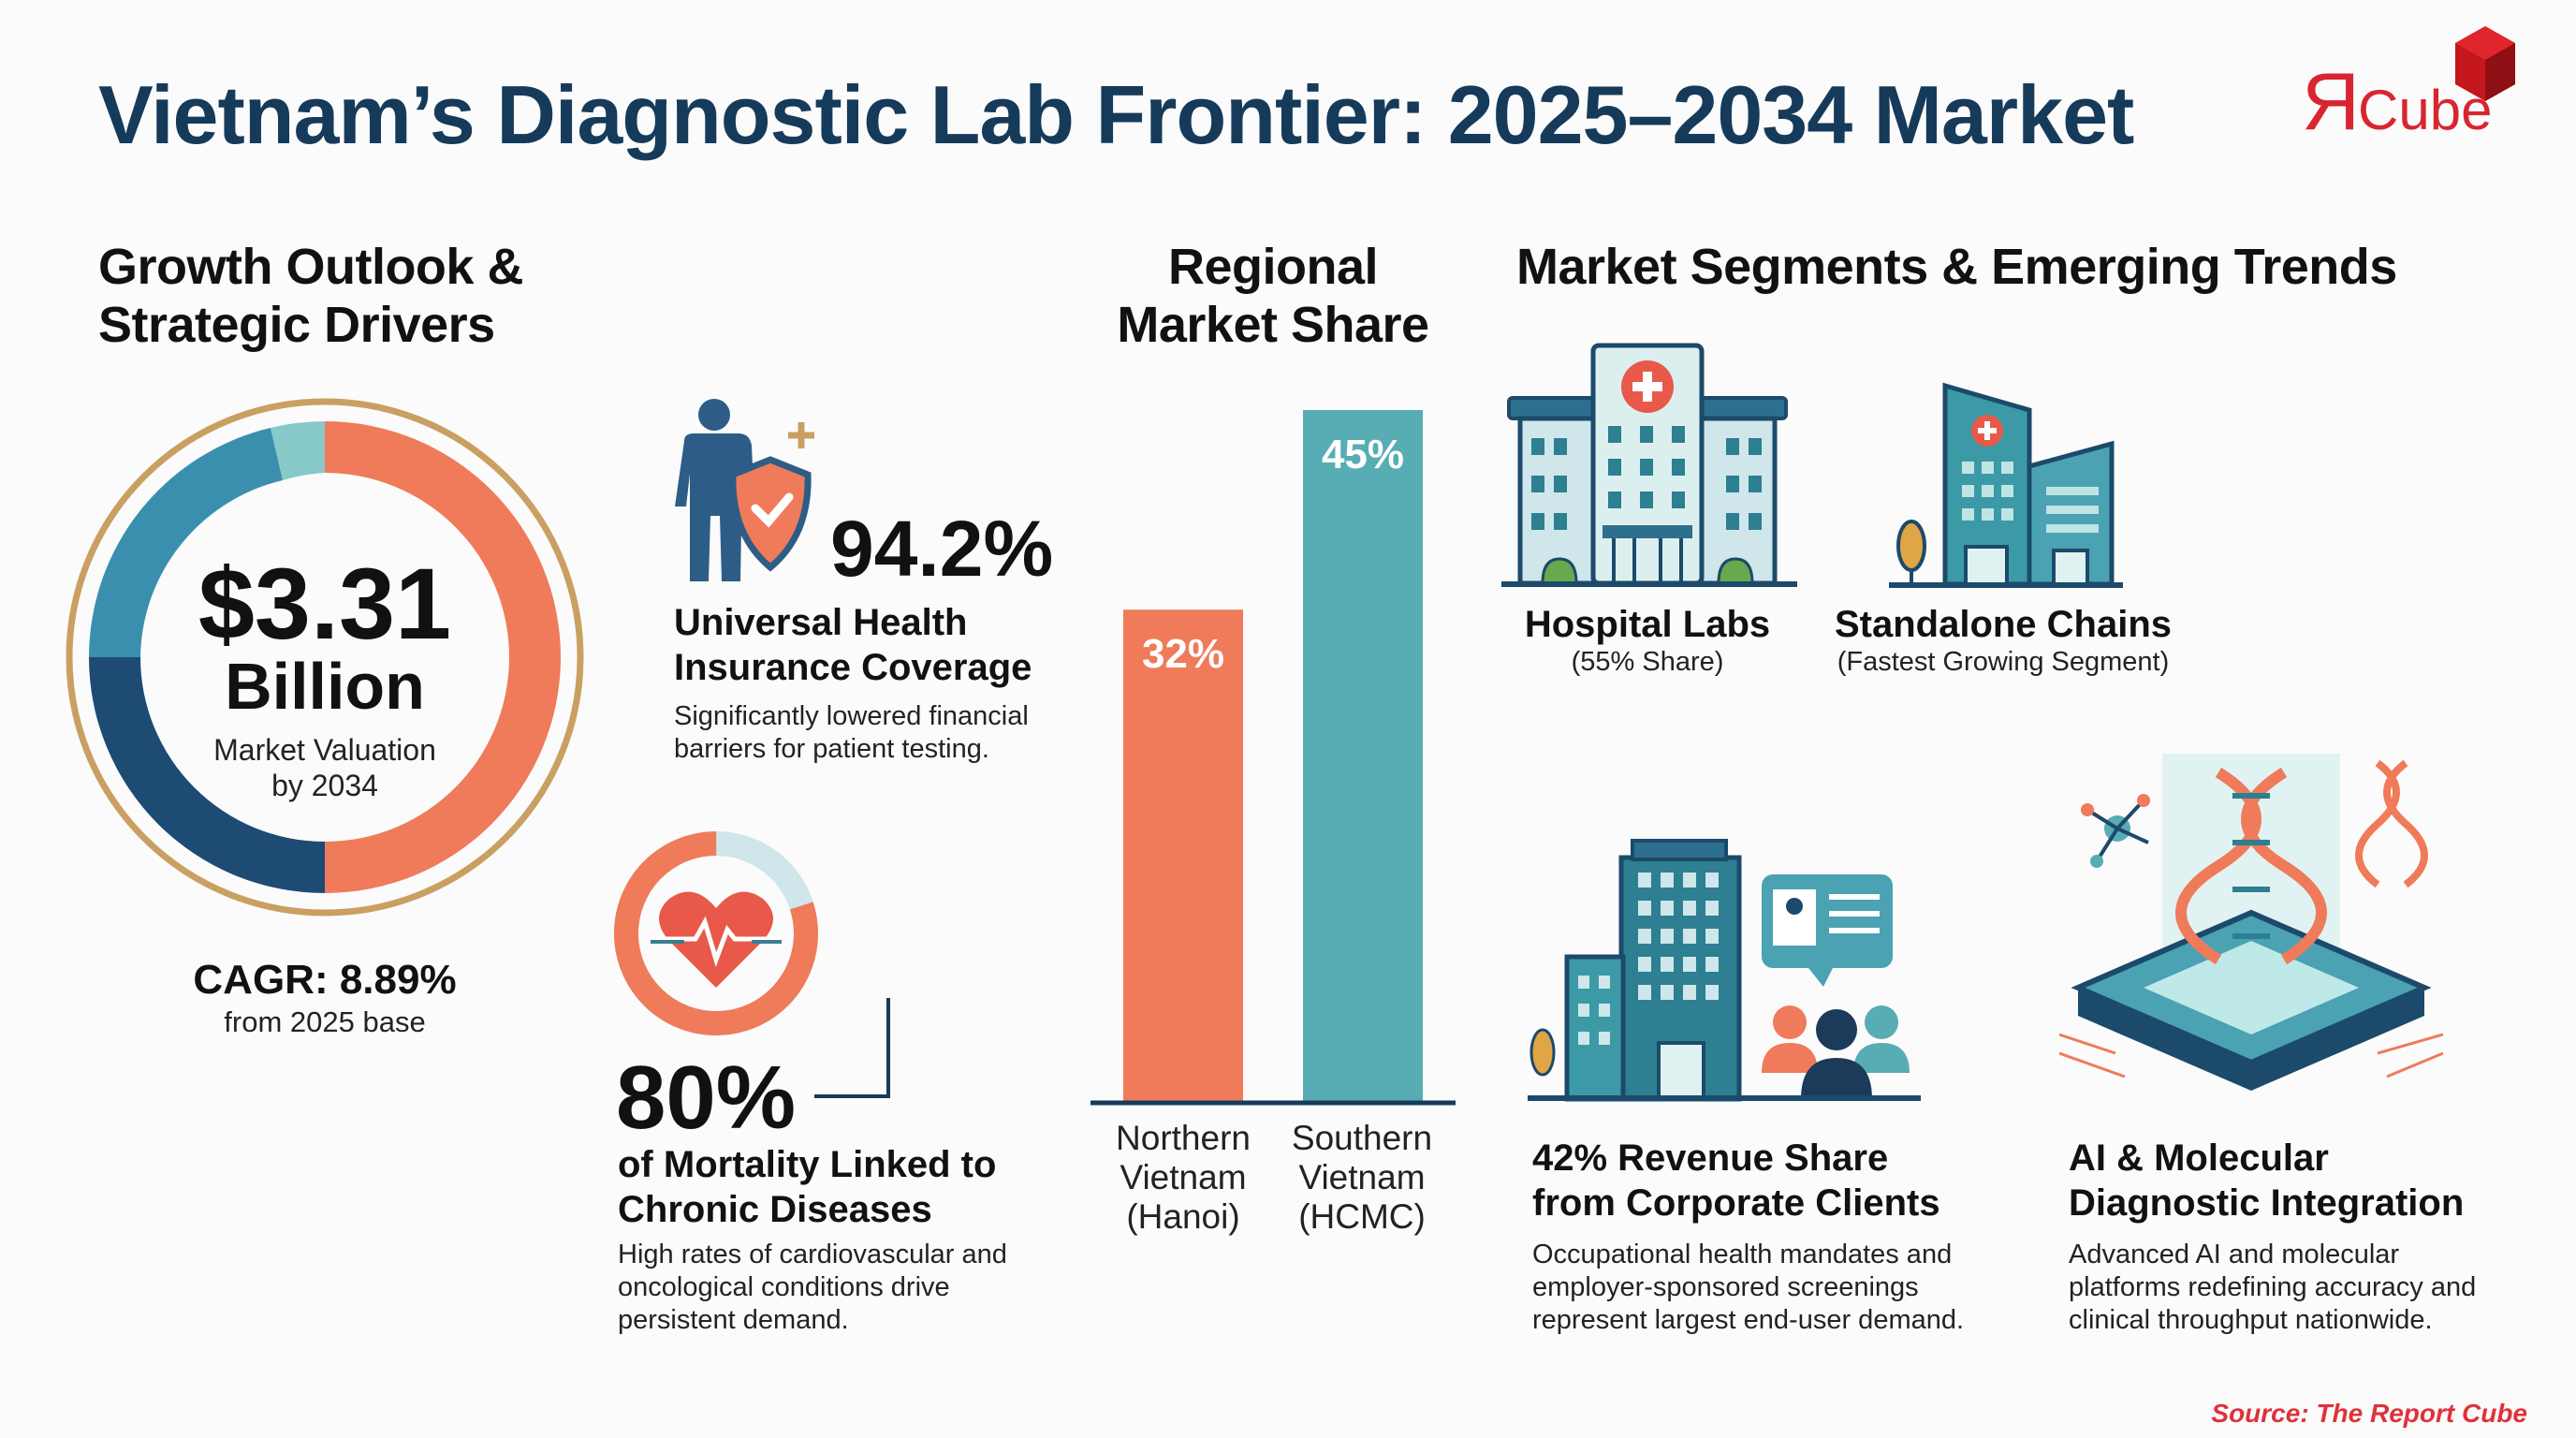  Describe the element at coordinates (775, 1209) in the screenshot. I see `mortality-title-line2: Chronic Diseases` at that location.